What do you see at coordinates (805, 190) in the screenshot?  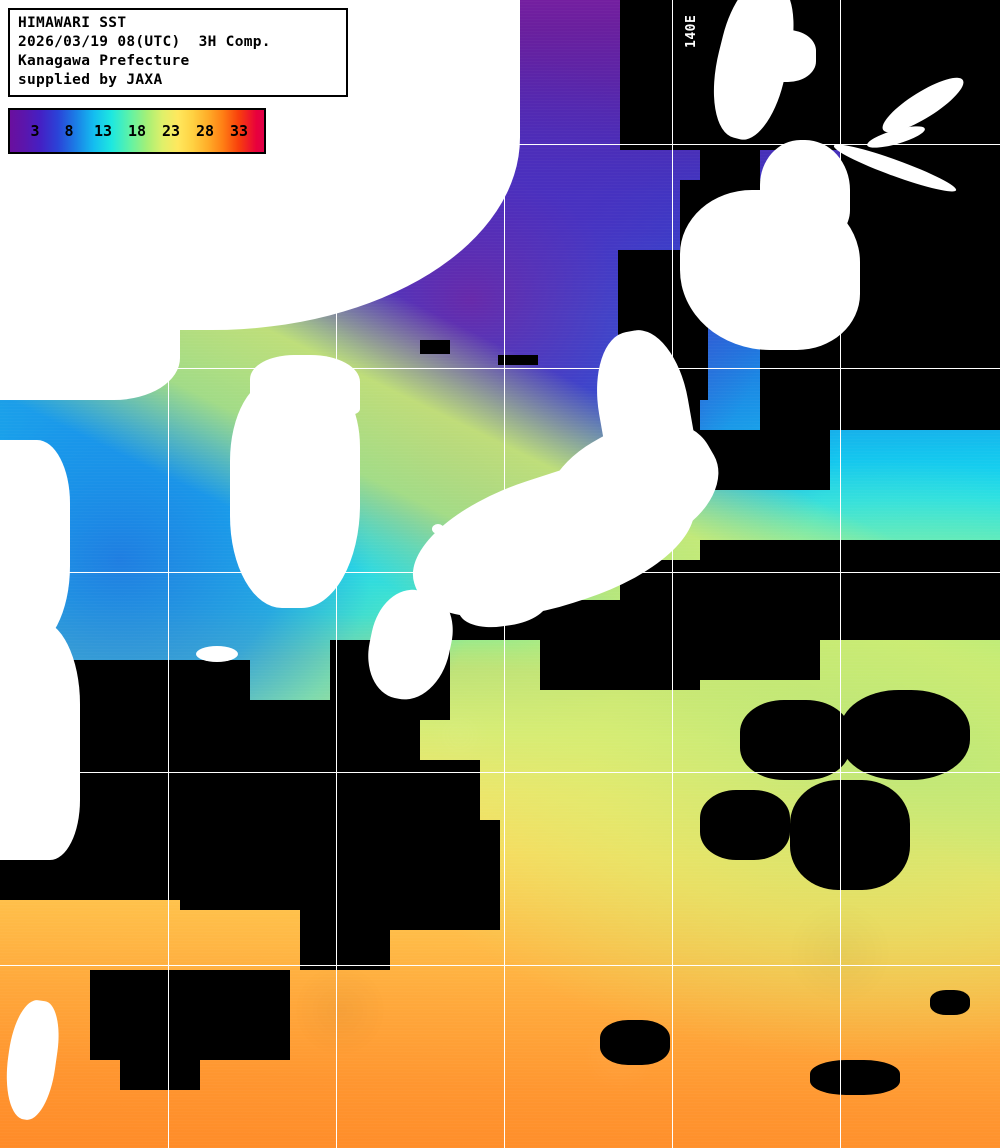 I see `land-mask-hokkaido` at bounding box center [805, 190].